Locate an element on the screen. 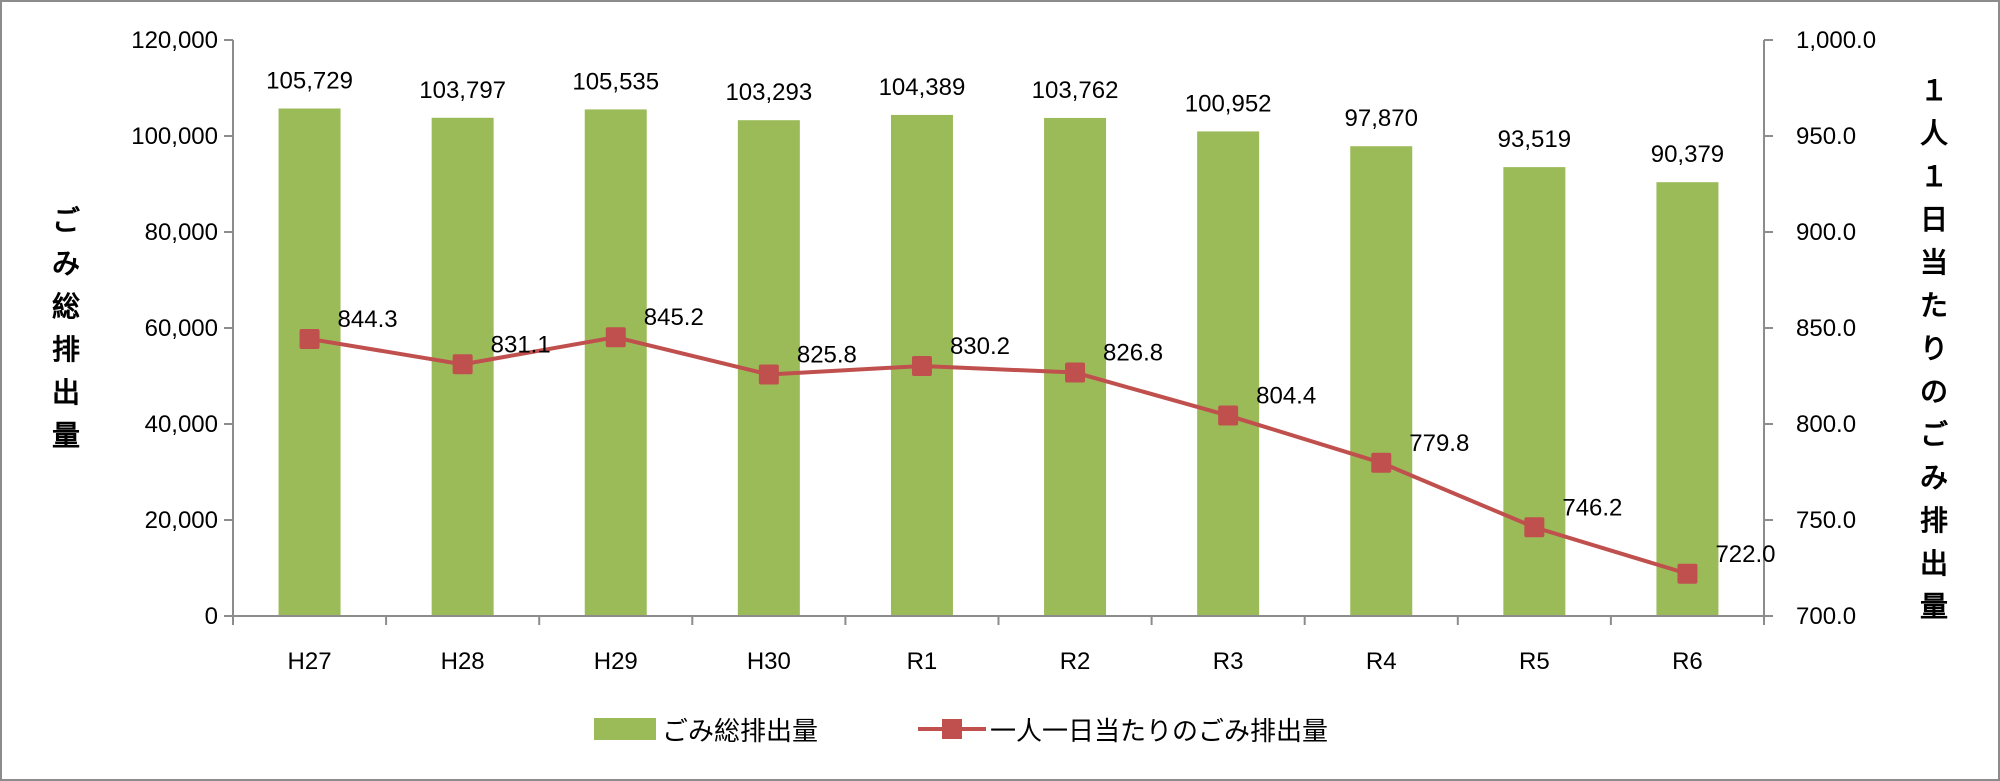  legend-bar-label: ごみ総排出量 is located at coordinates (740, 732).